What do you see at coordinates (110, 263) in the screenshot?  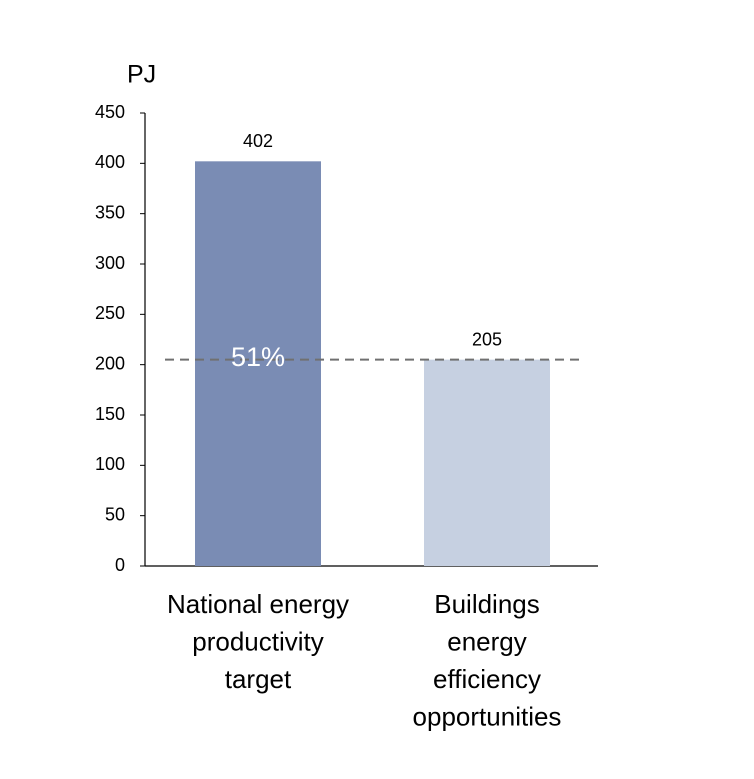 I see `y-tick-label: 300` at bounding box center [110, 263].